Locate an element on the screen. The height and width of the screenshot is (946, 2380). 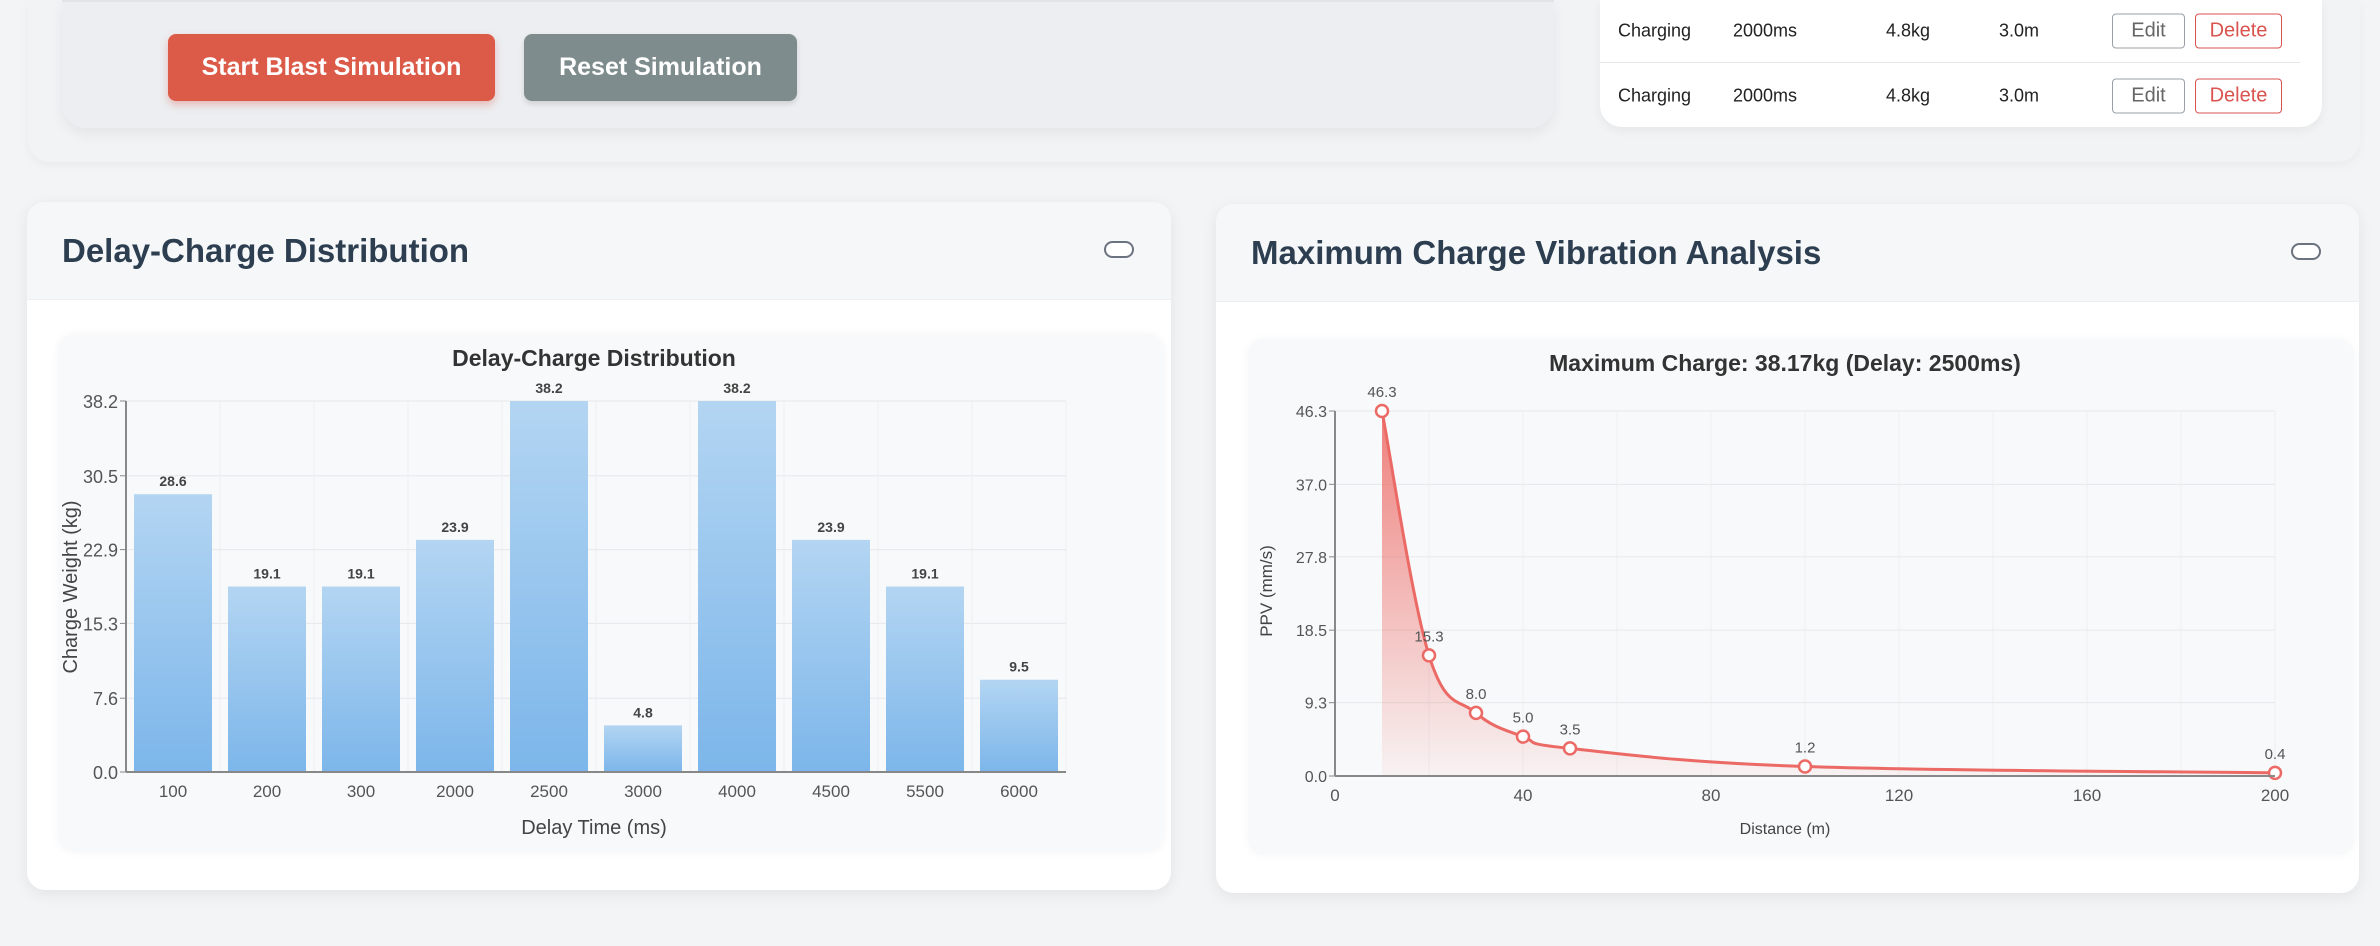
start-blast-simulation-button: Start Blast Simulation is located at coordinates (331, 67).